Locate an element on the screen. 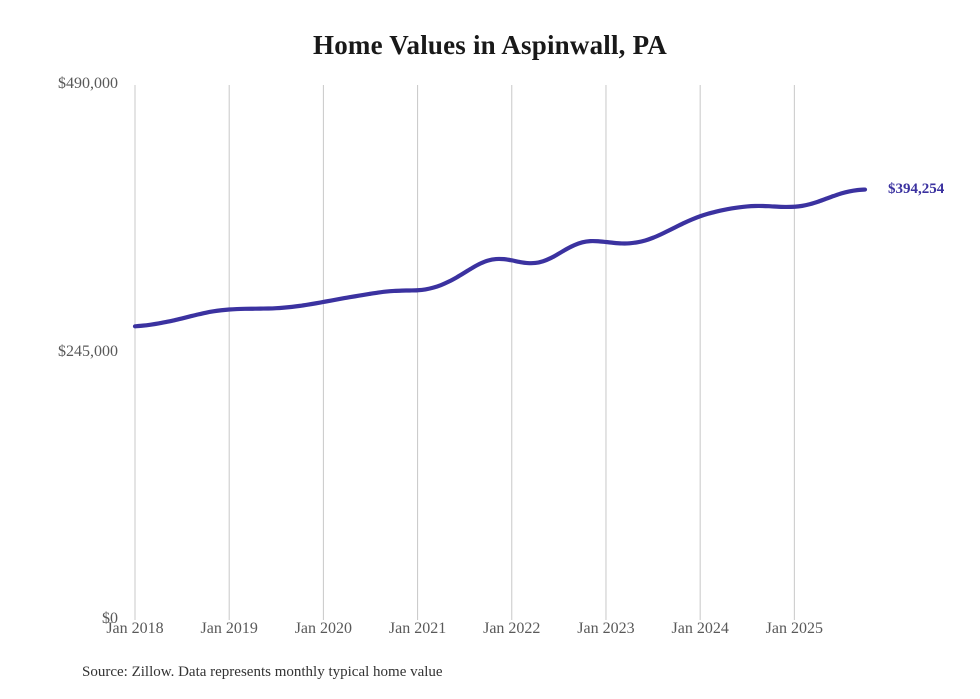 The image size is (980, 699). page-title: Home Values in Aspinwall, PA is located at coordinates (490, 45).